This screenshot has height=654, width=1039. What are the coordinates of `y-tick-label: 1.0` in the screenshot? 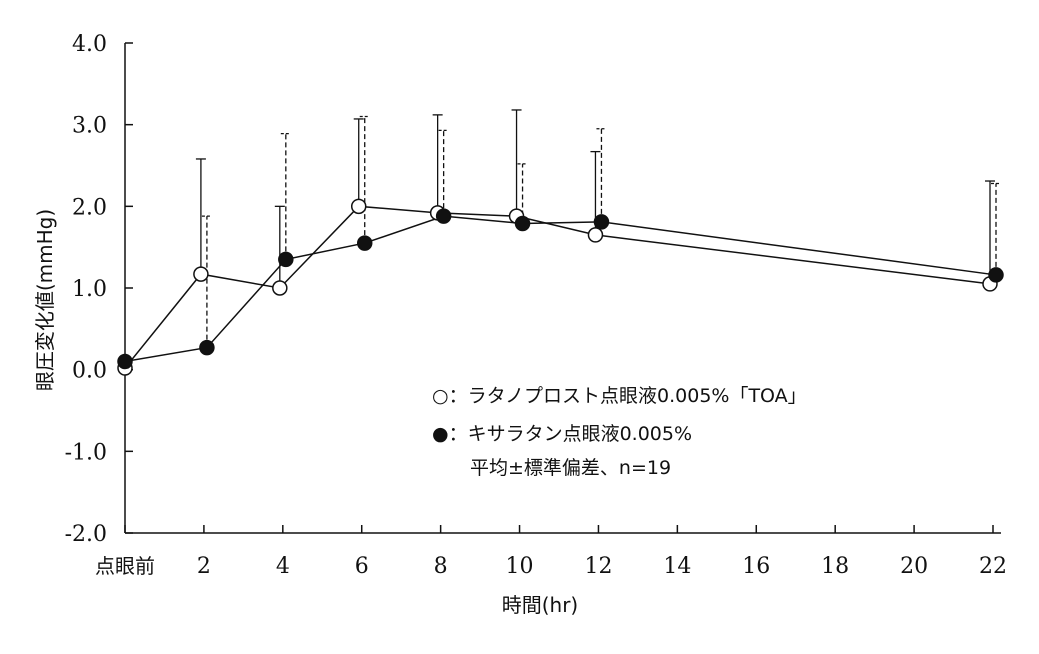 It's located at (89, 289).